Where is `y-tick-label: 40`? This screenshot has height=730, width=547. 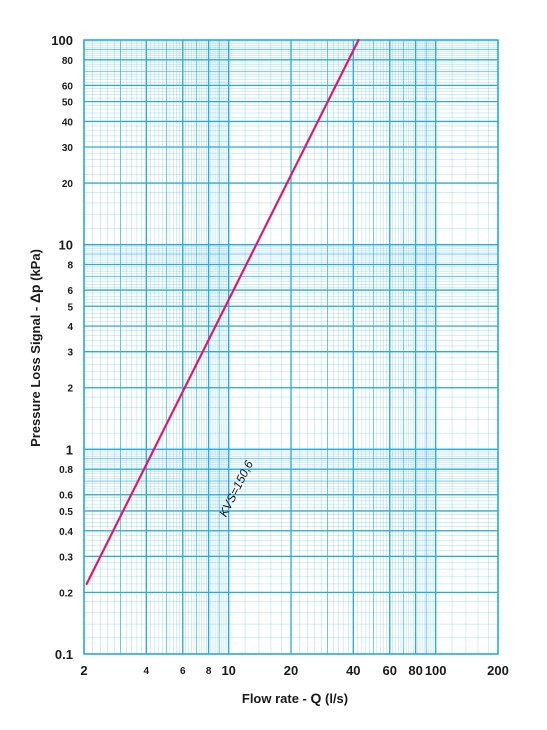
y-tick-label: 40 is located at coordinates (68, 122).